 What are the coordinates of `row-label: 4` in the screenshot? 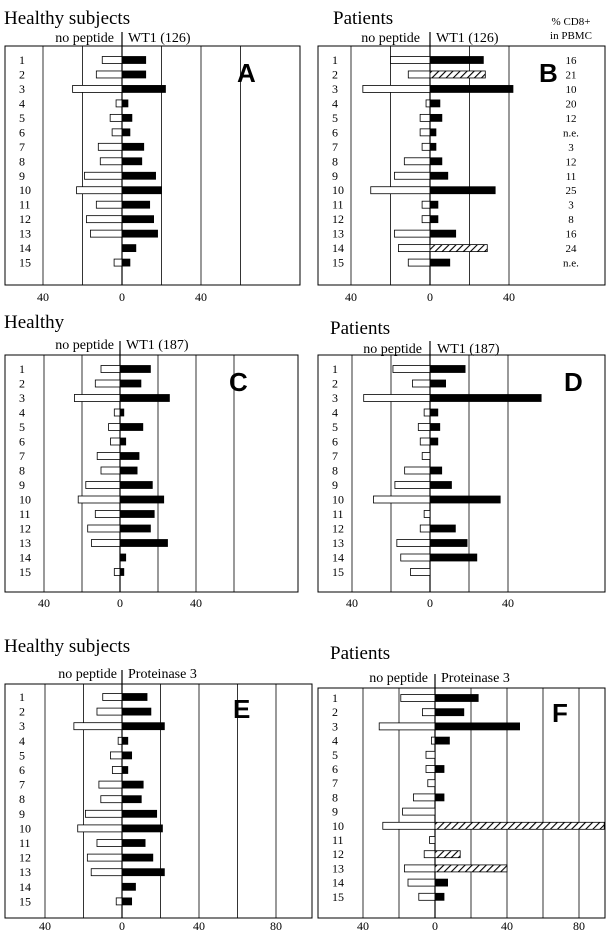 It's located at (335, 413).